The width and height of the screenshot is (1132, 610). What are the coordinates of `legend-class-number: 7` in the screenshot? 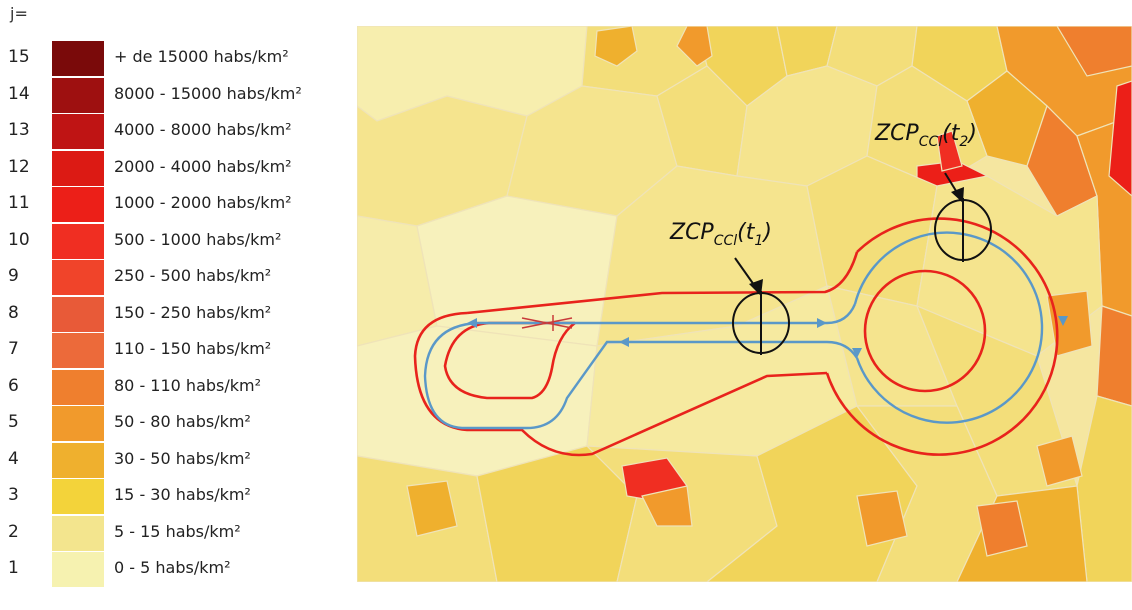 It's located at (13, 349).